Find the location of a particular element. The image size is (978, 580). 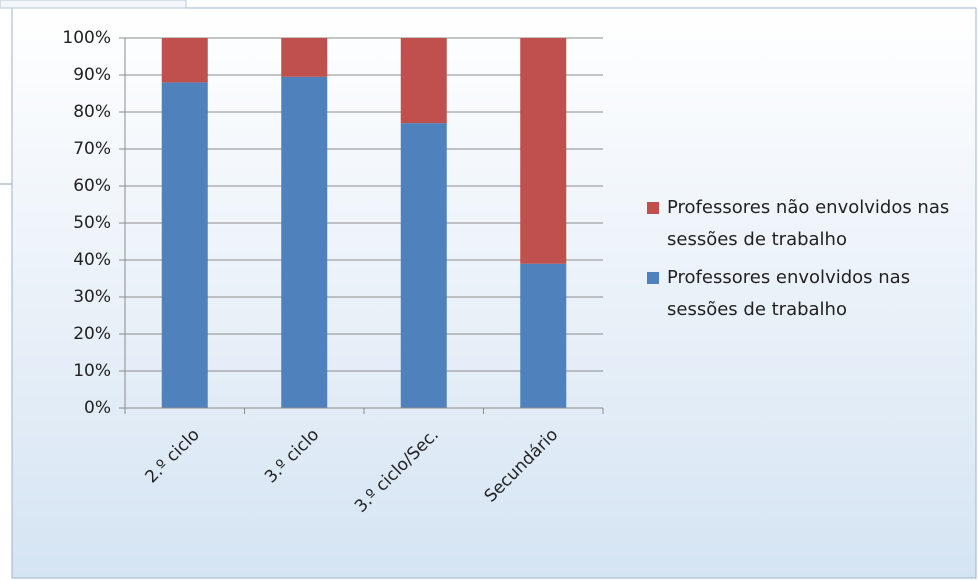

y-tick-label: 20% is located at coordinates (92, 334).